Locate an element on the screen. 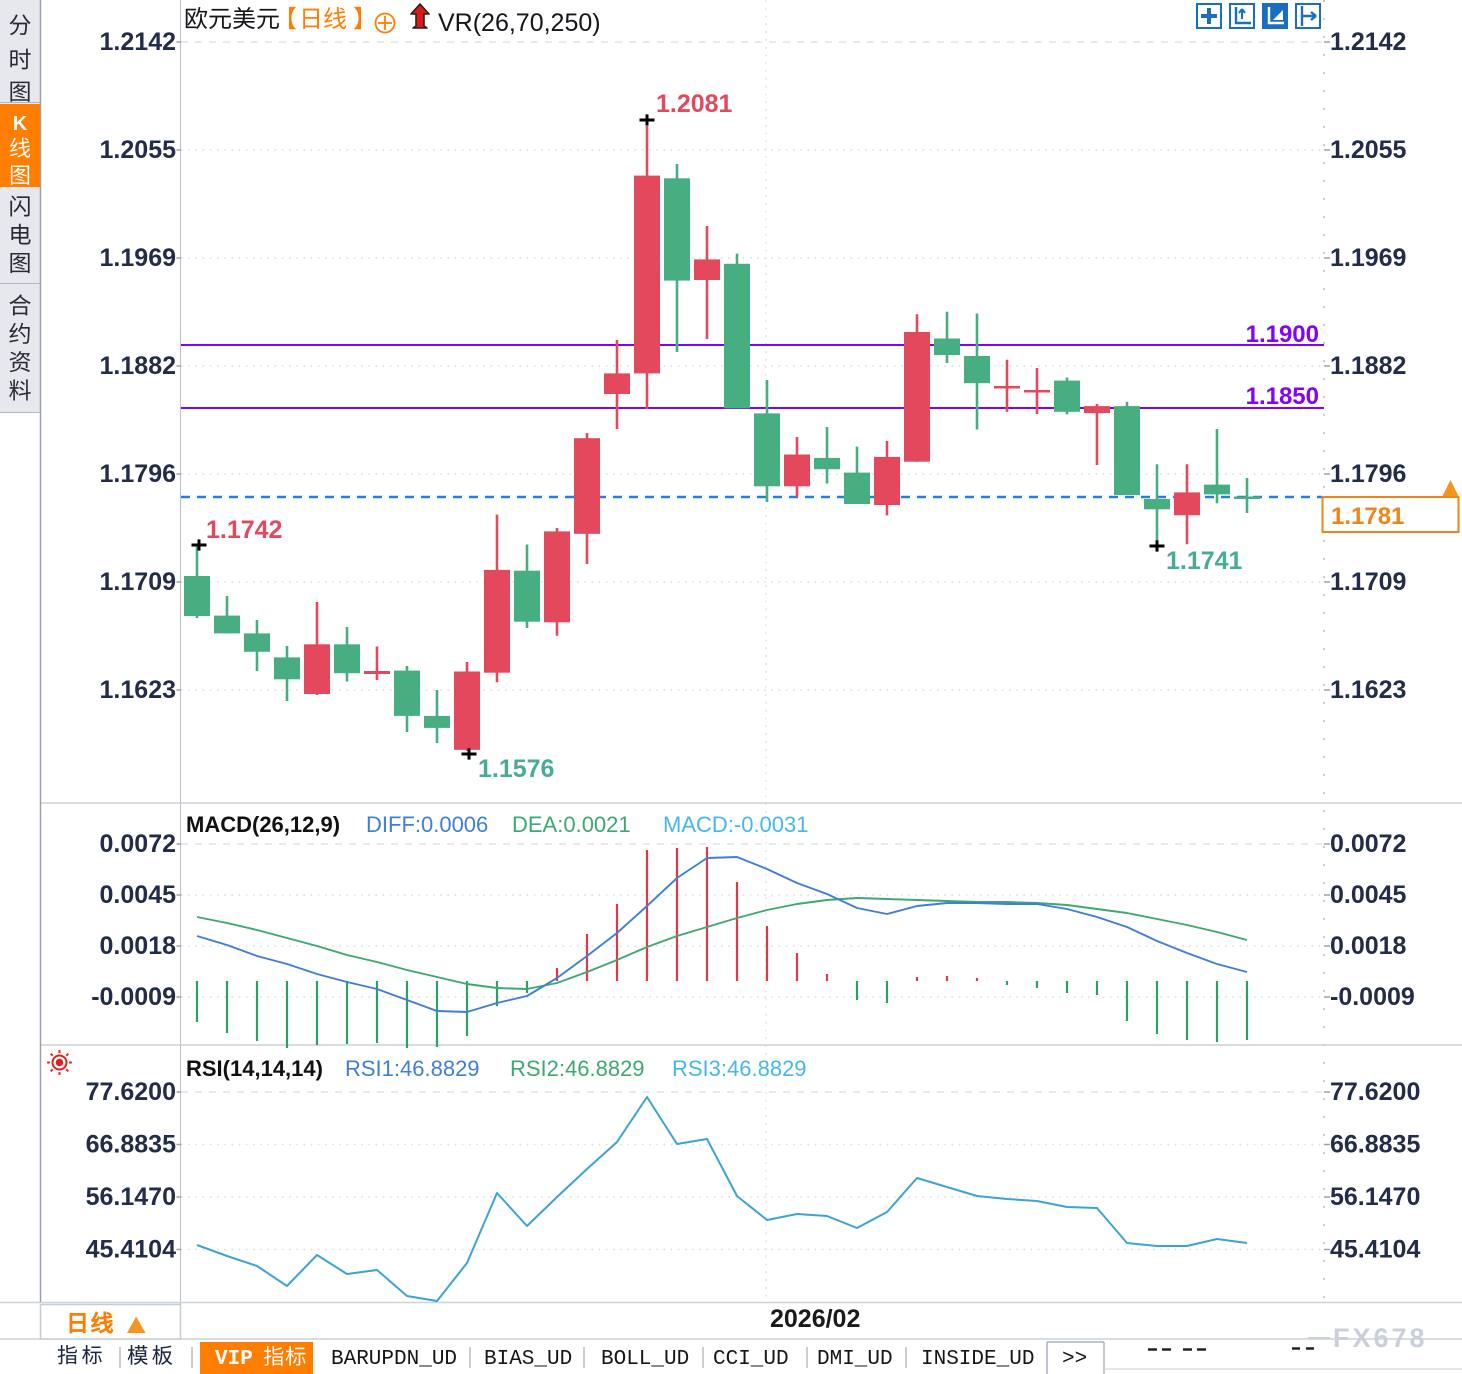 The image size is (1462, 1374). svg-text: K is located at coordinates (20, 124).